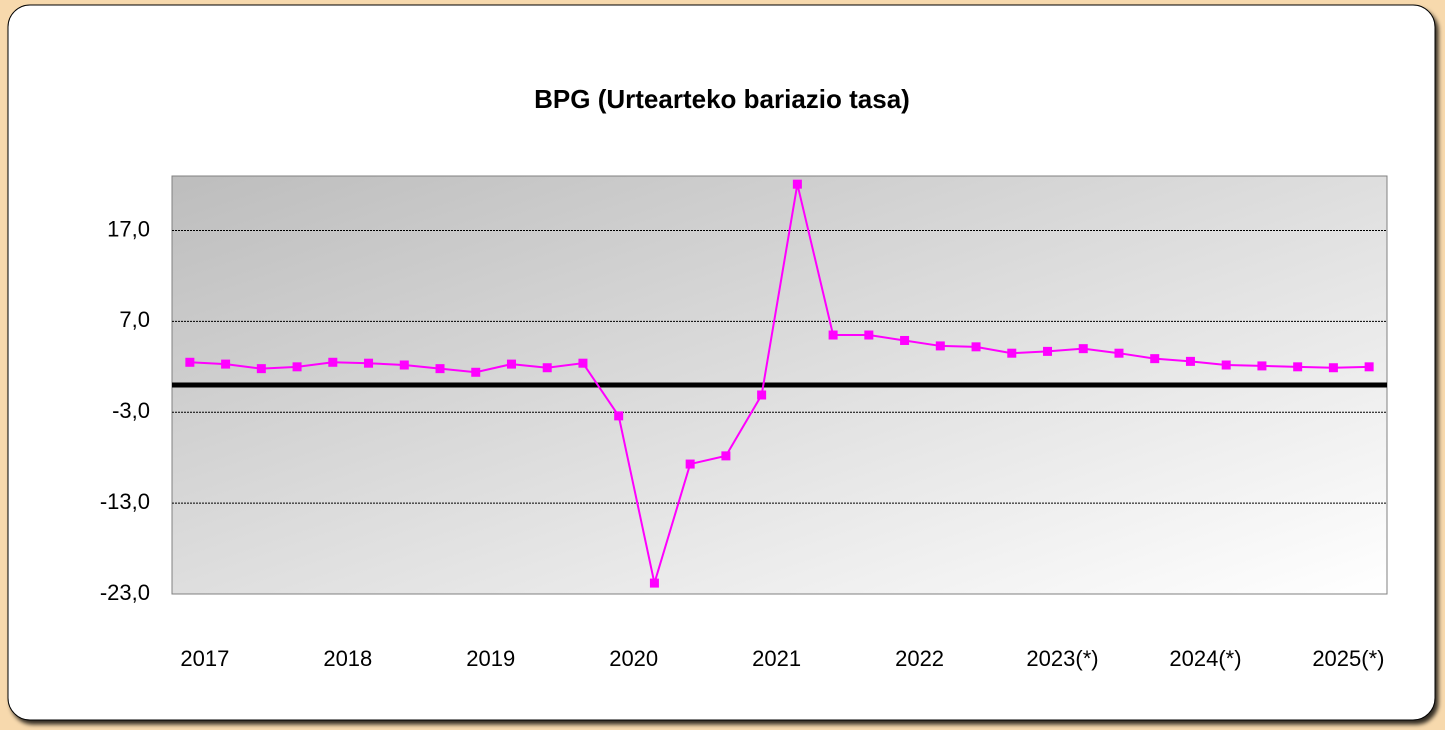 This screenshot has height=730, width=1445. Describe the element at coordinates (722, 99) in the screenshot. I see `chart-title: BPG (Urtearteko bariazio tasa)` at that location.